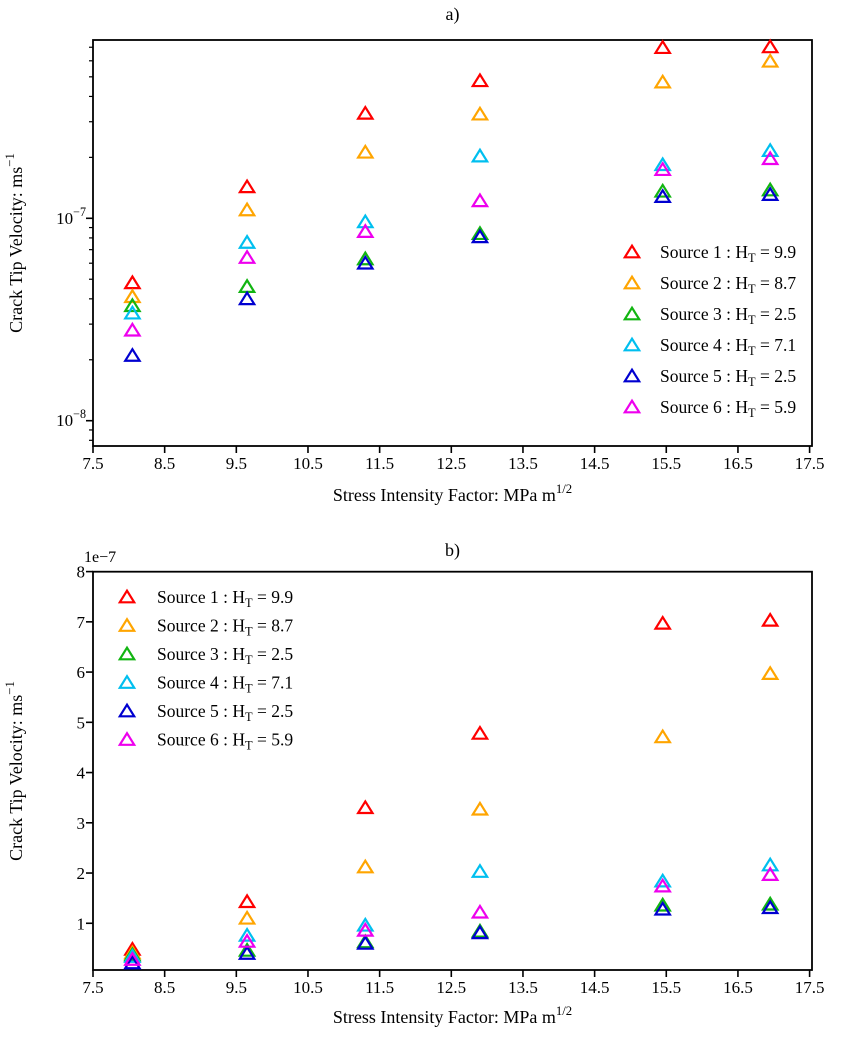 Image resolution: width=854 pixels, height=1041 pixels. Describe the element at coordinates (81, 722) in the screenshot. I see `y-tick-label: 5` at that location.